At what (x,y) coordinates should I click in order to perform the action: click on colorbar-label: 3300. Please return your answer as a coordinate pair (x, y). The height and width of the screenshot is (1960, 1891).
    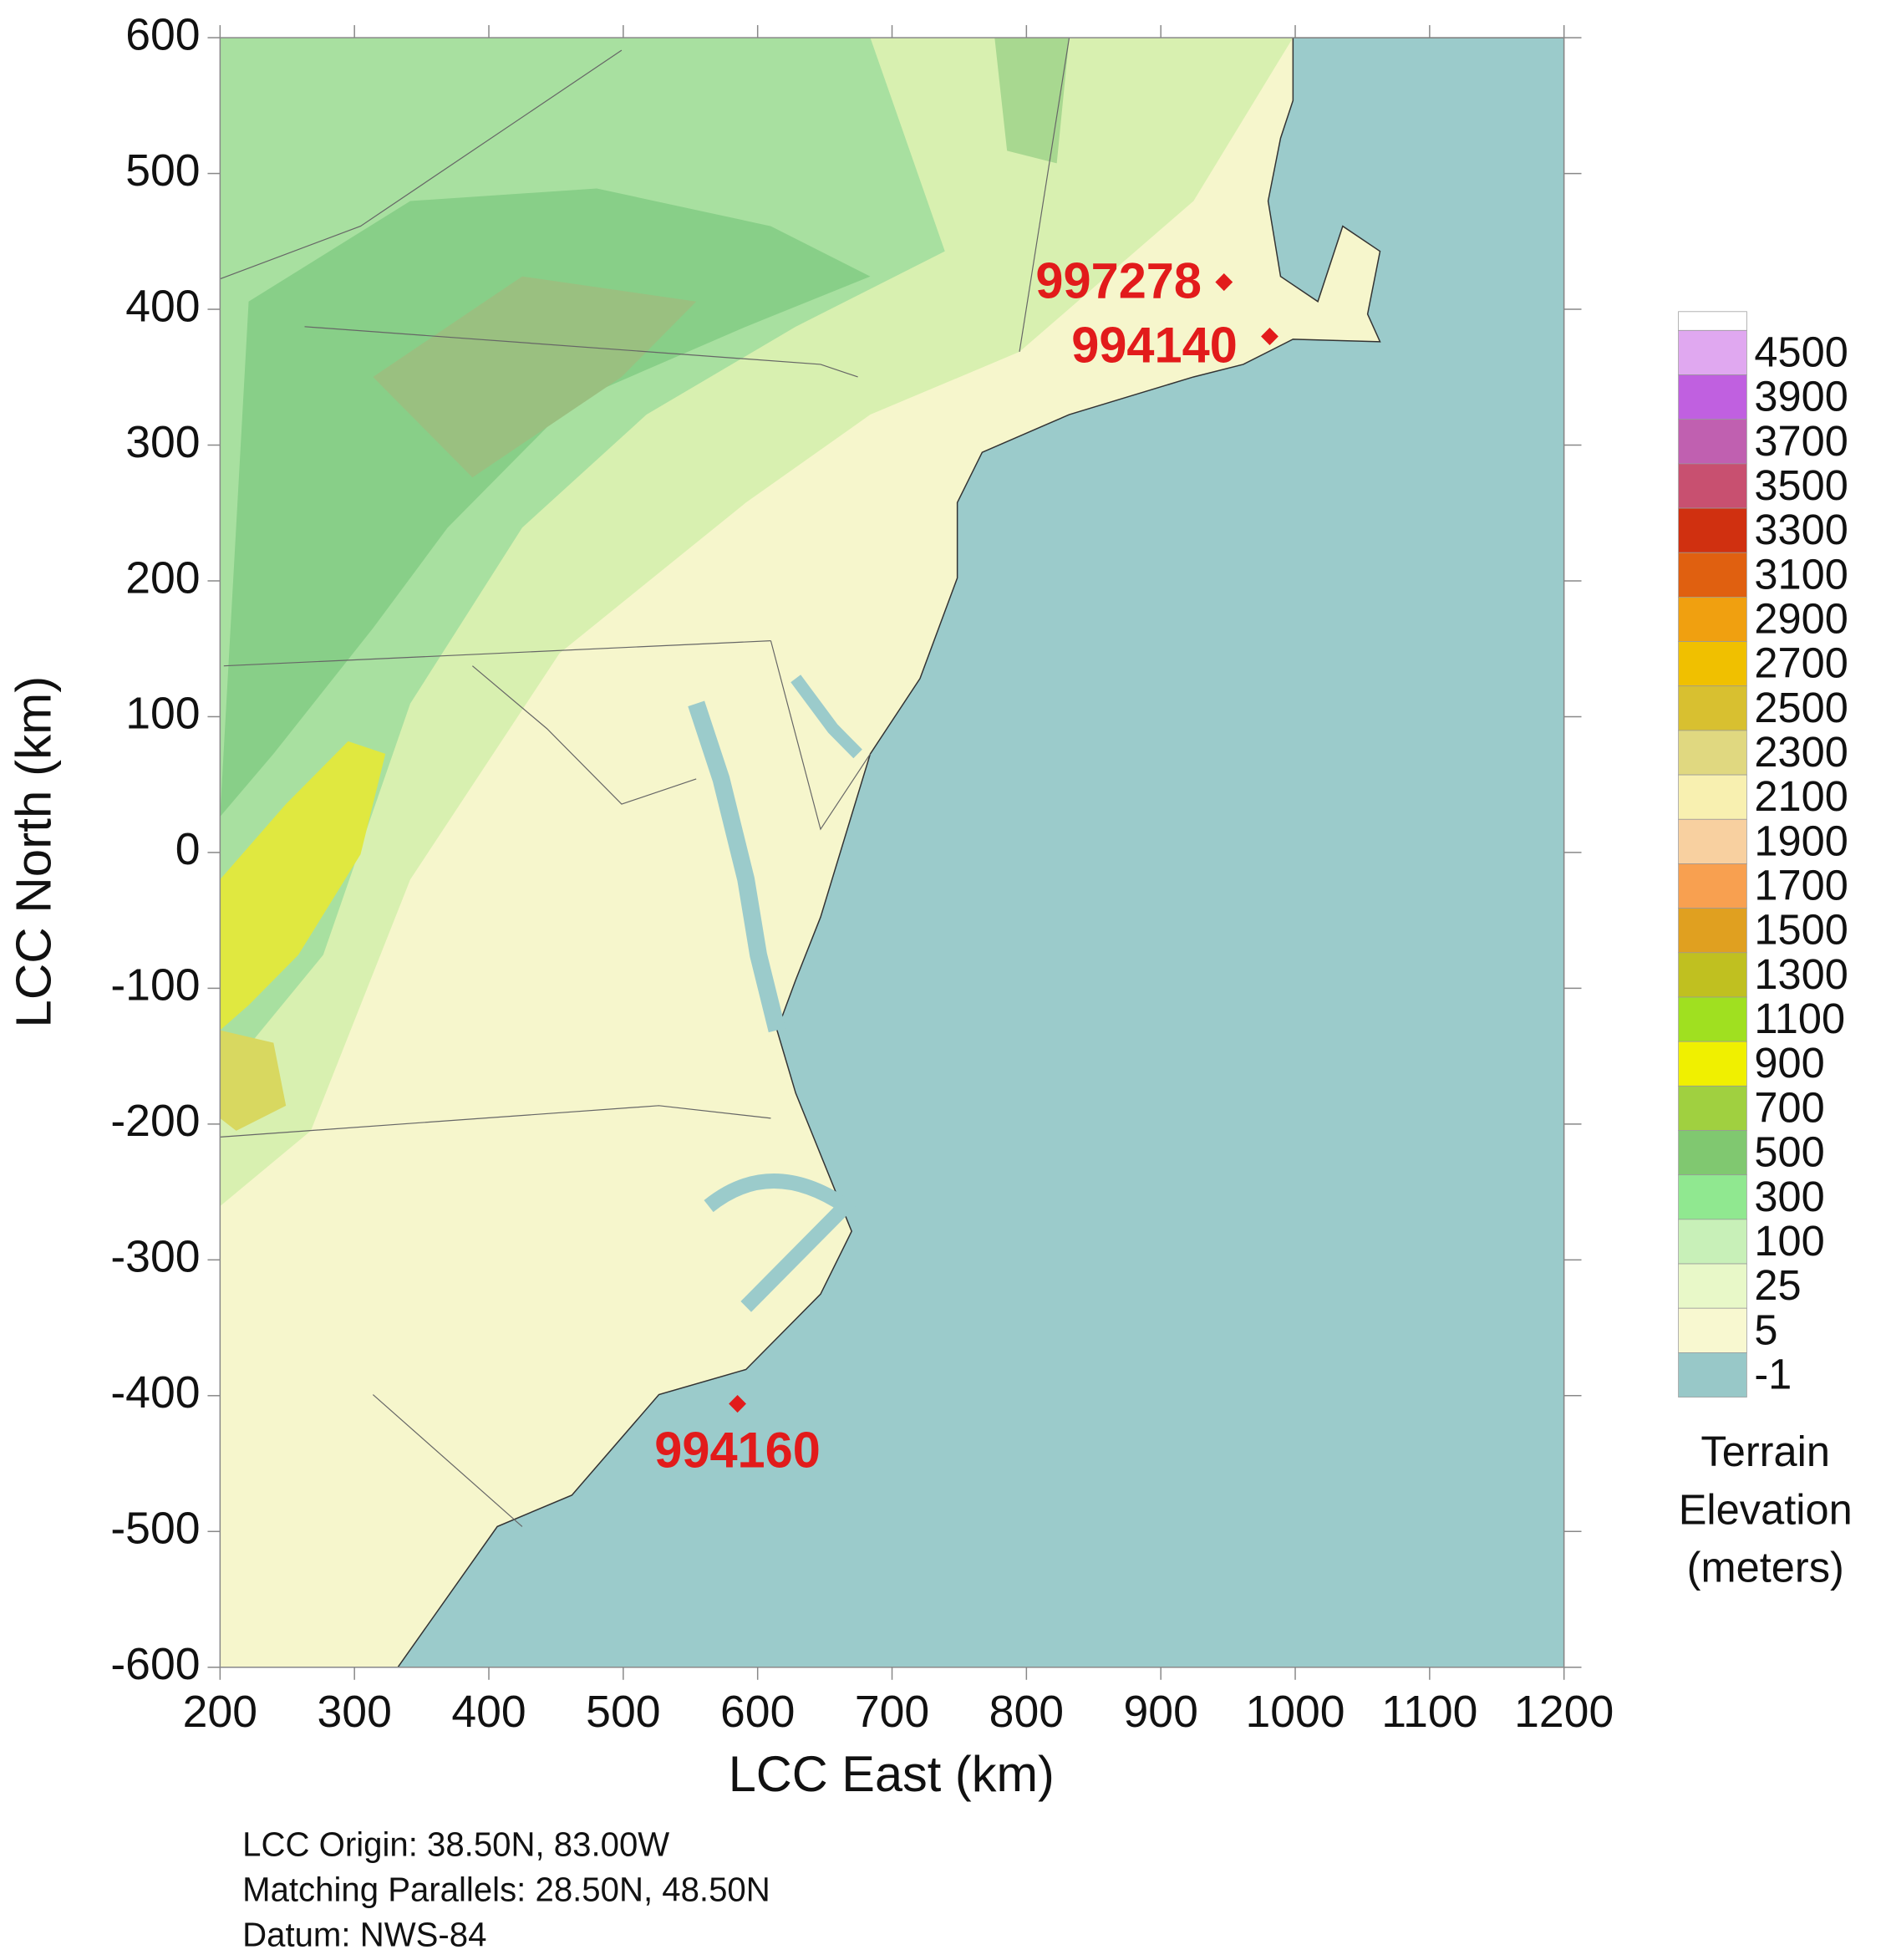
    Looking at the image, I should click on (1801, 529).